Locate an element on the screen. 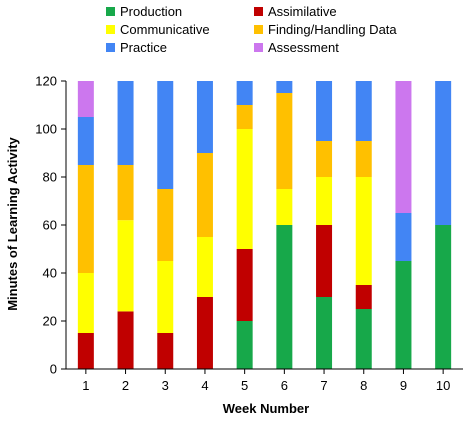  bar-week-6-production is located at coordinates (284, 297).